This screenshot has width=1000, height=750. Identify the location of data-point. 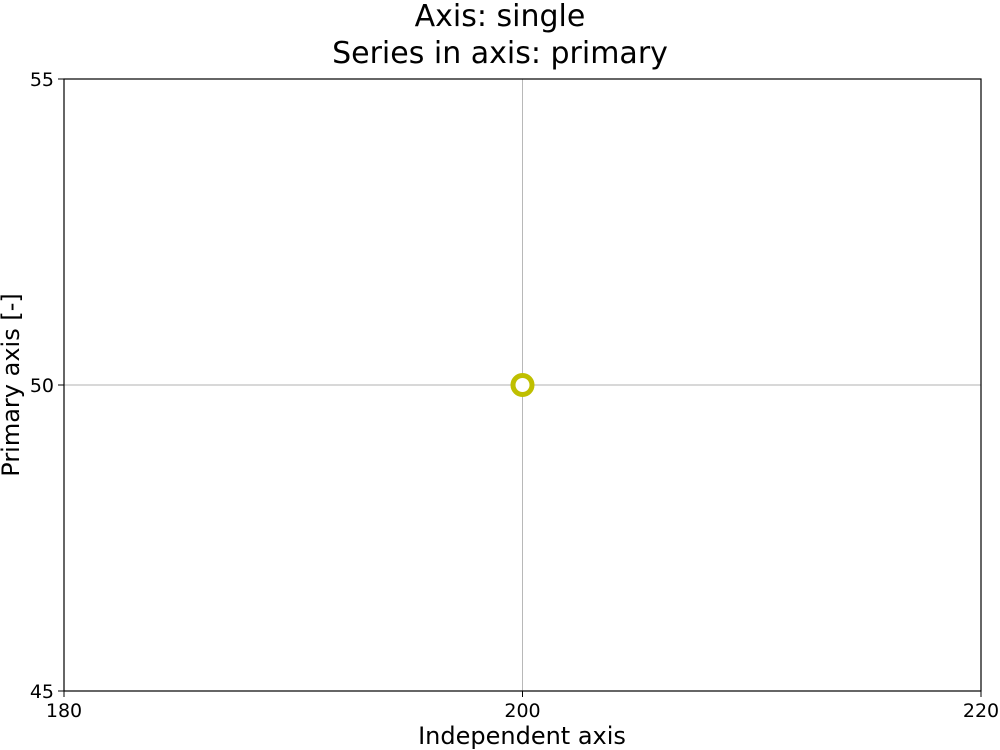
(522, 385).